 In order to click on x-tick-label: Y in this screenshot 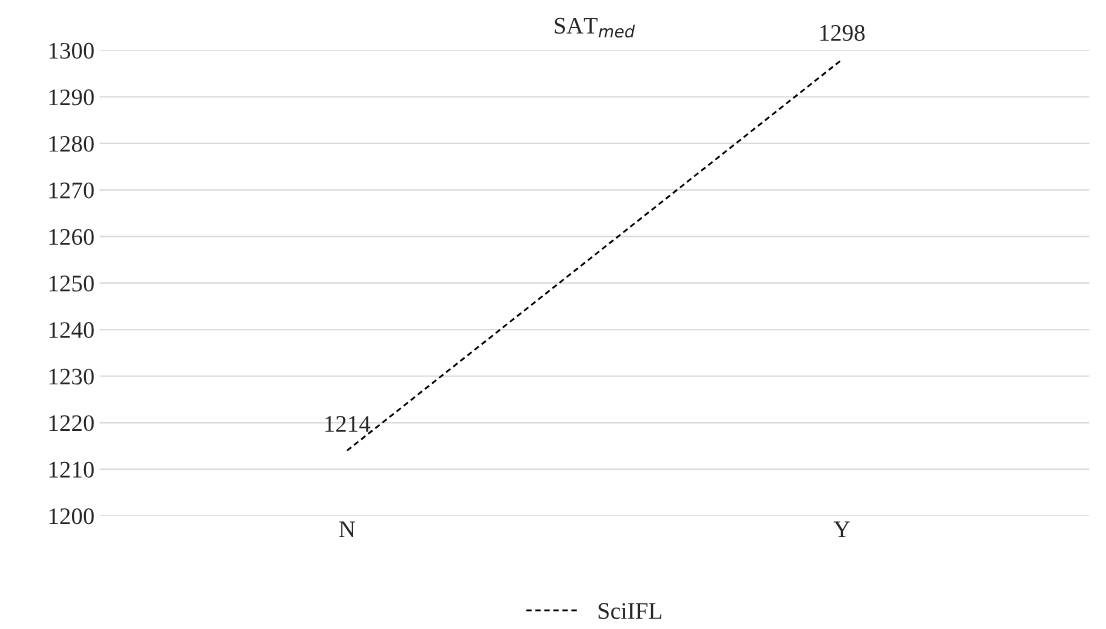, I will do `click(841, 529)`.